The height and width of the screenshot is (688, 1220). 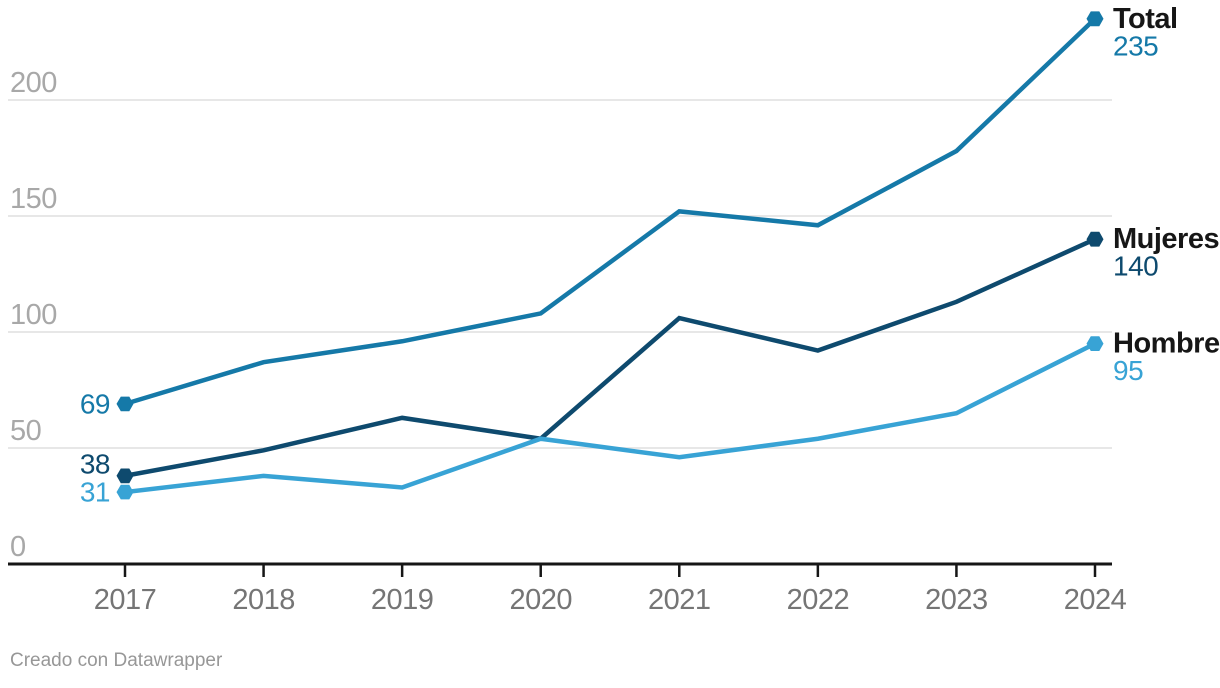 What do you see at coordinates (263, 600) in the screenshot?
I see `x-tick-label: 2018` at bounding box center [263, 600].